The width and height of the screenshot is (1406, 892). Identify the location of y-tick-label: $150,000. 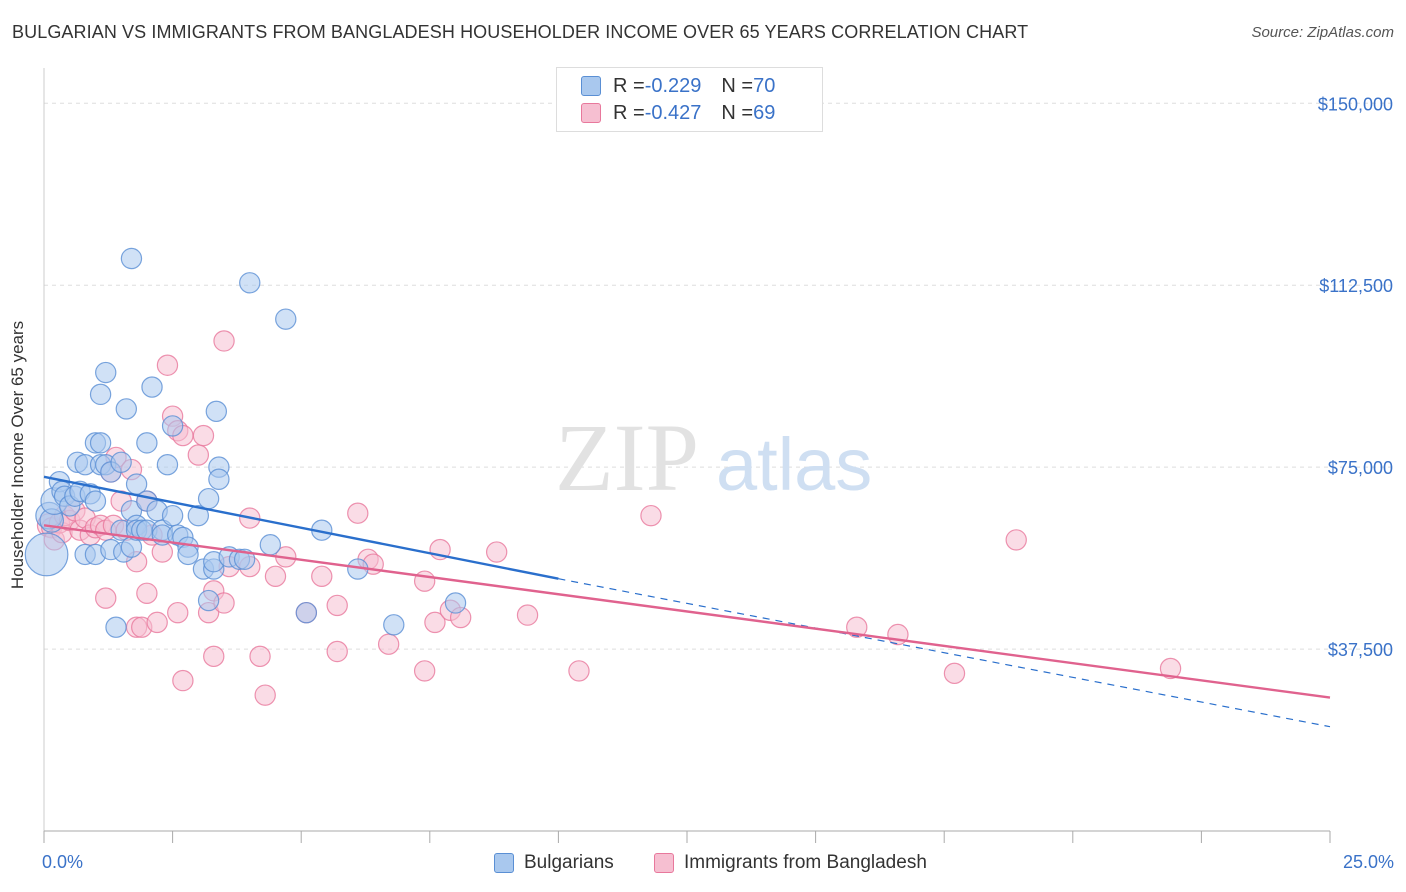
(1355, 104).